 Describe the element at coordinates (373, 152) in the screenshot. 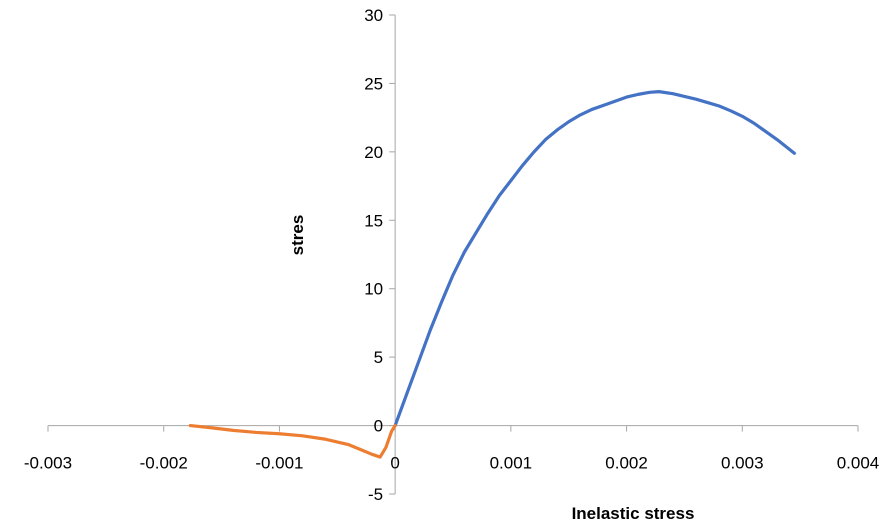

I see `y-tick-label: 20` at that location.